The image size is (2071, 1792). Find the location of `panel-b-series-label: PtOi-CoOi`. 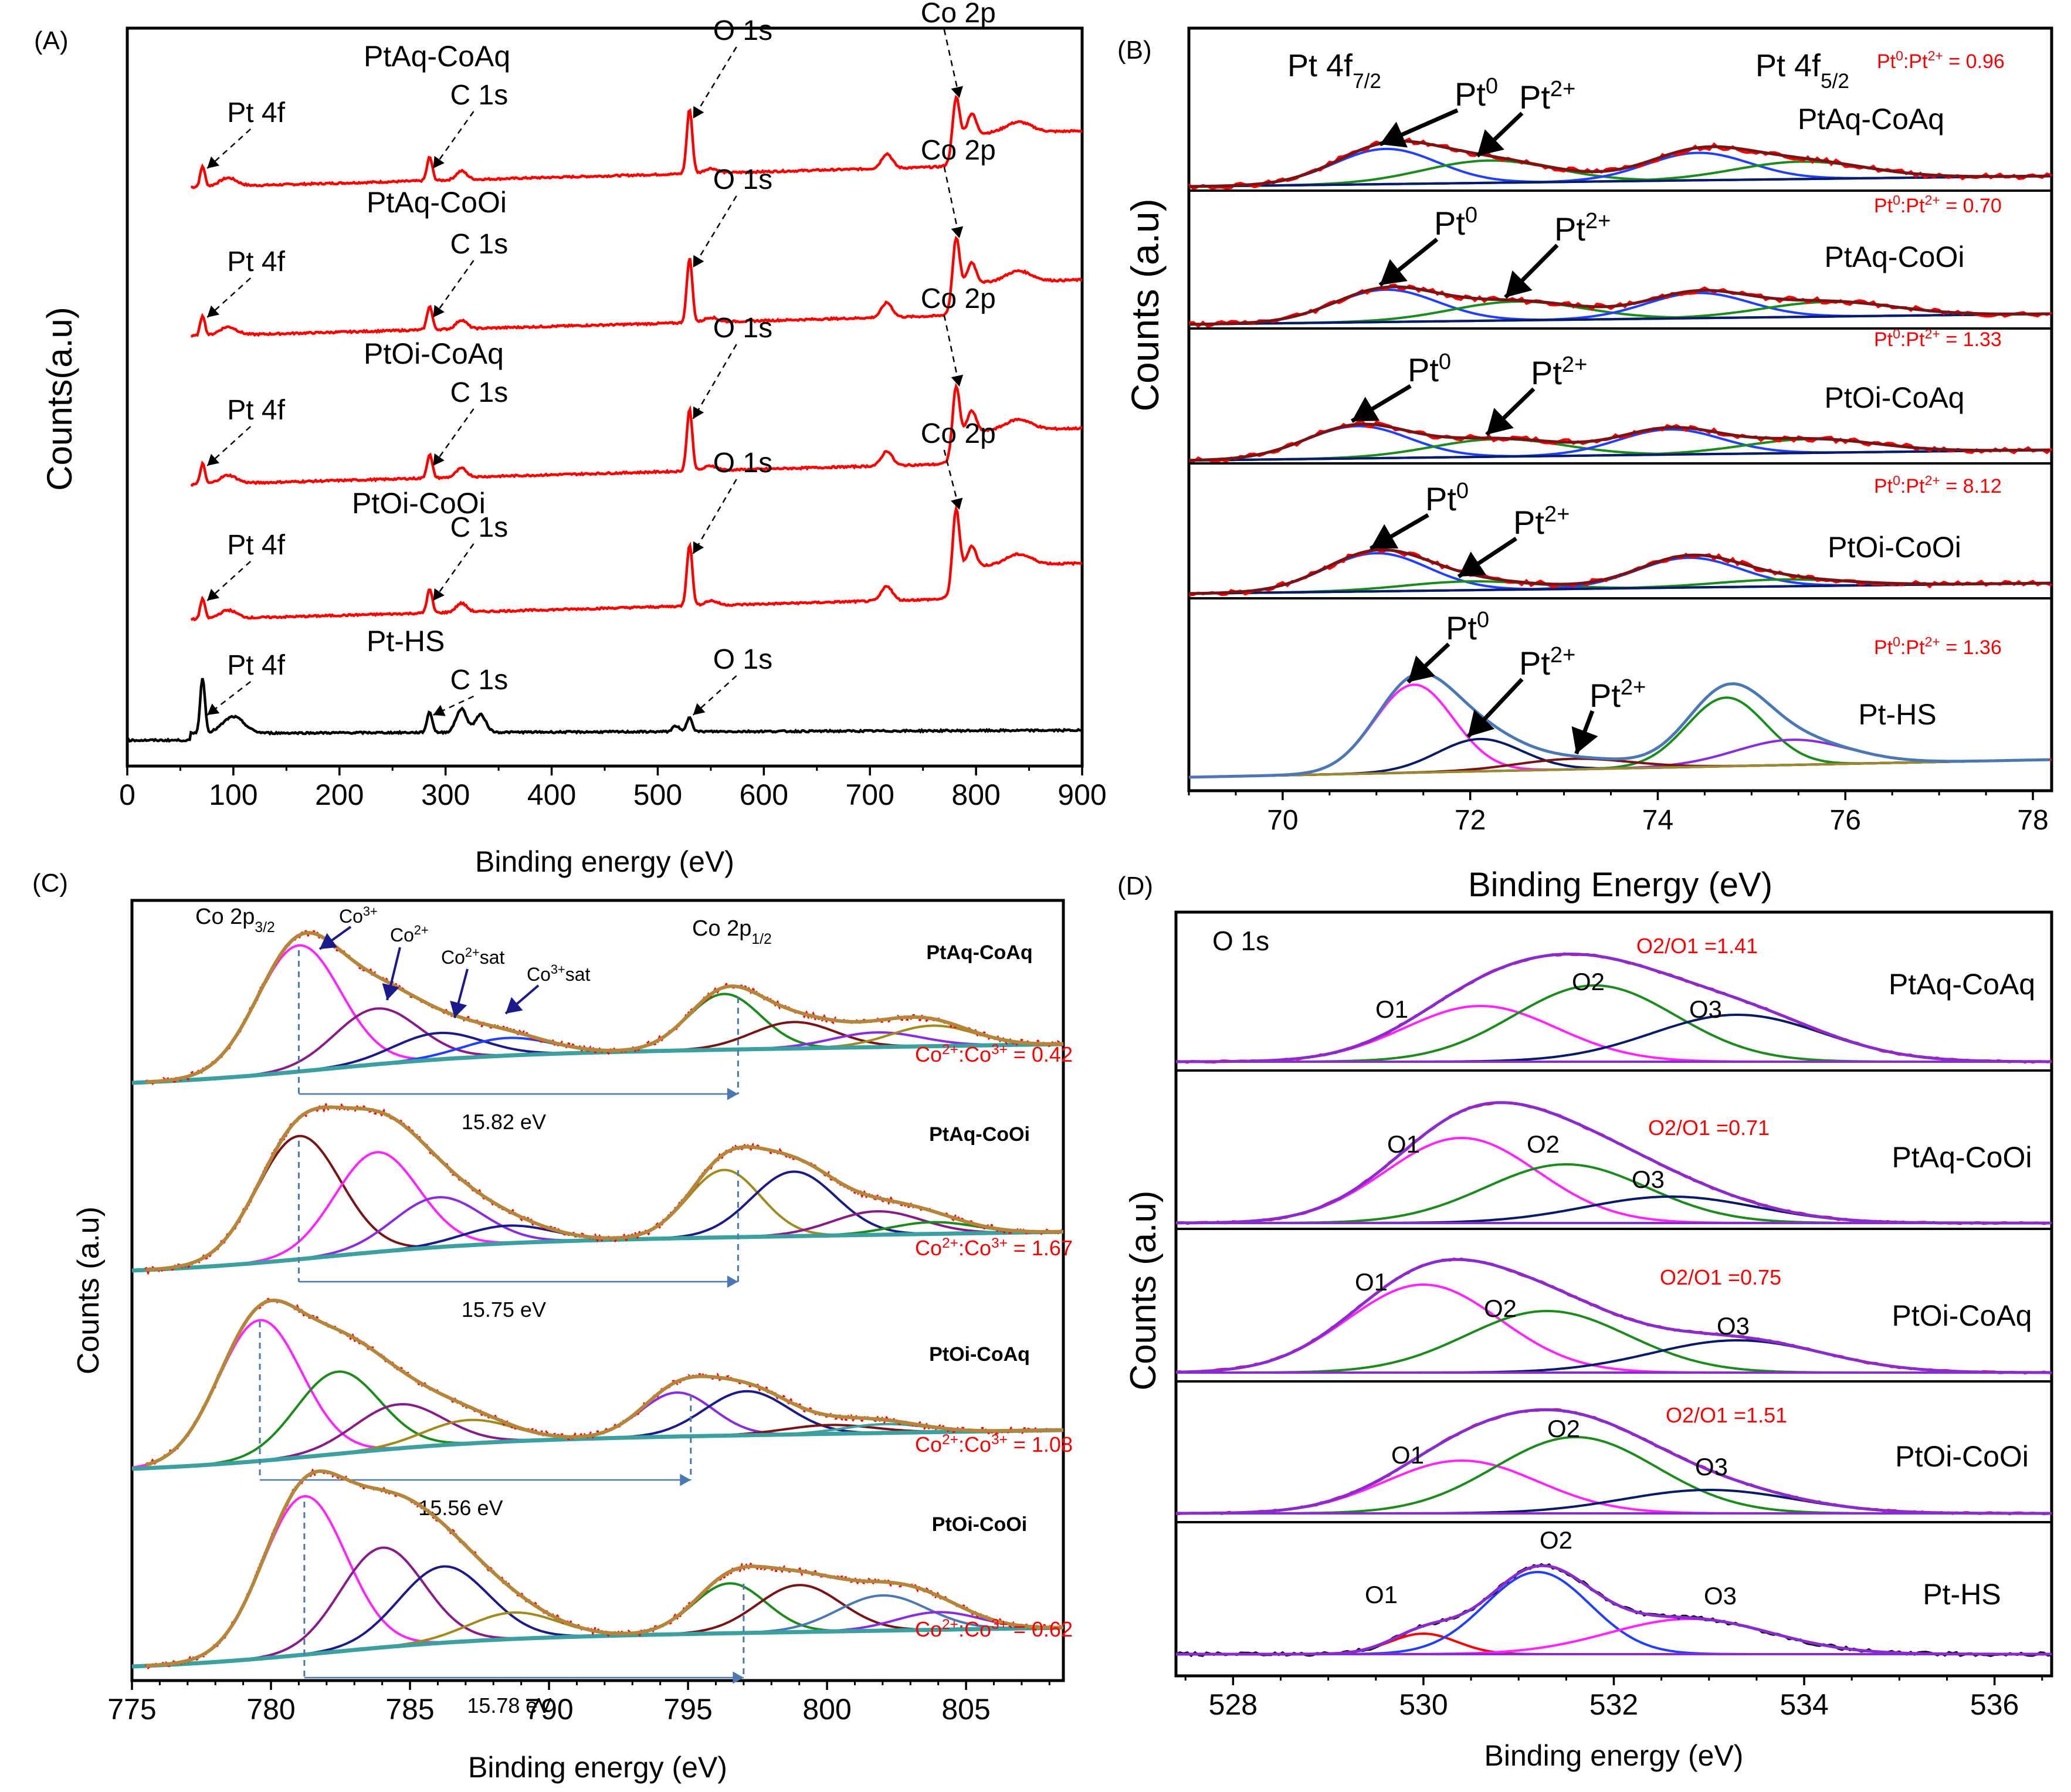

panel-b-series-label: PtOi-CoOi is located at coordinates (1894, 547).